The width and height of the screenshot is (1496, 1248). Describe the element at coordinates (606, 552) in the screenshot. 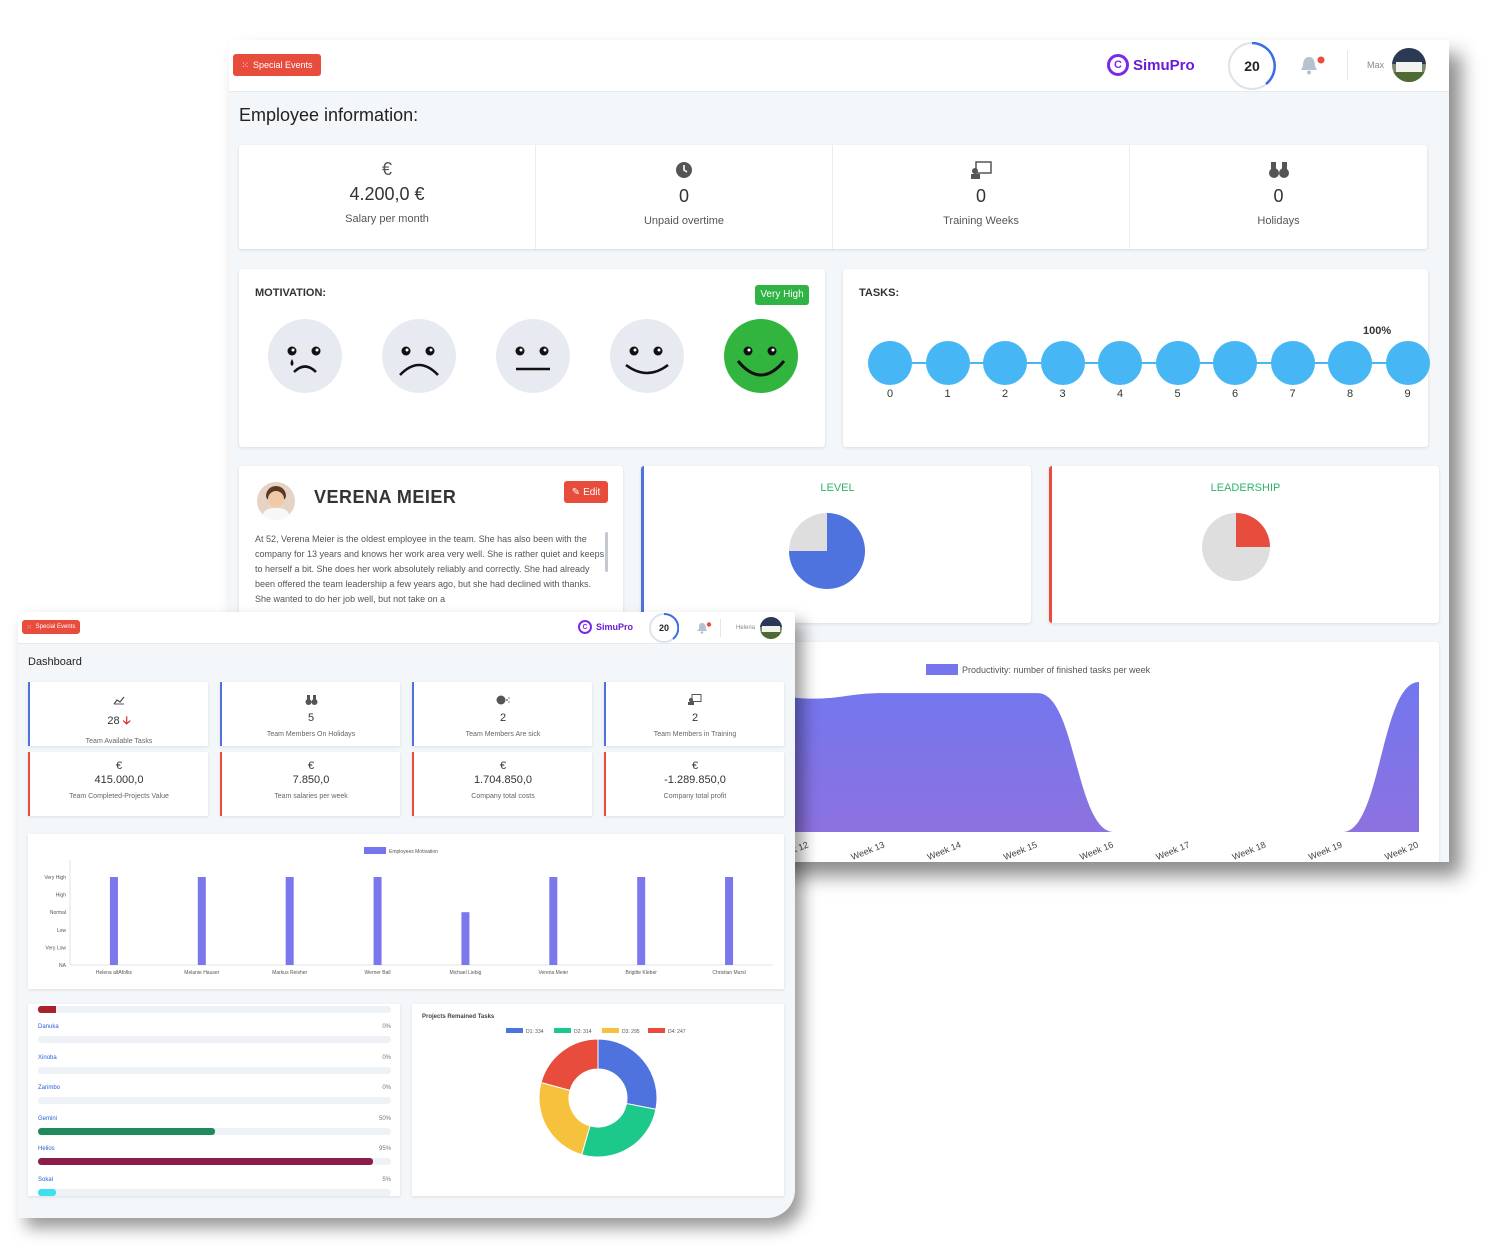

I see `bio-scrollbar` at that location.